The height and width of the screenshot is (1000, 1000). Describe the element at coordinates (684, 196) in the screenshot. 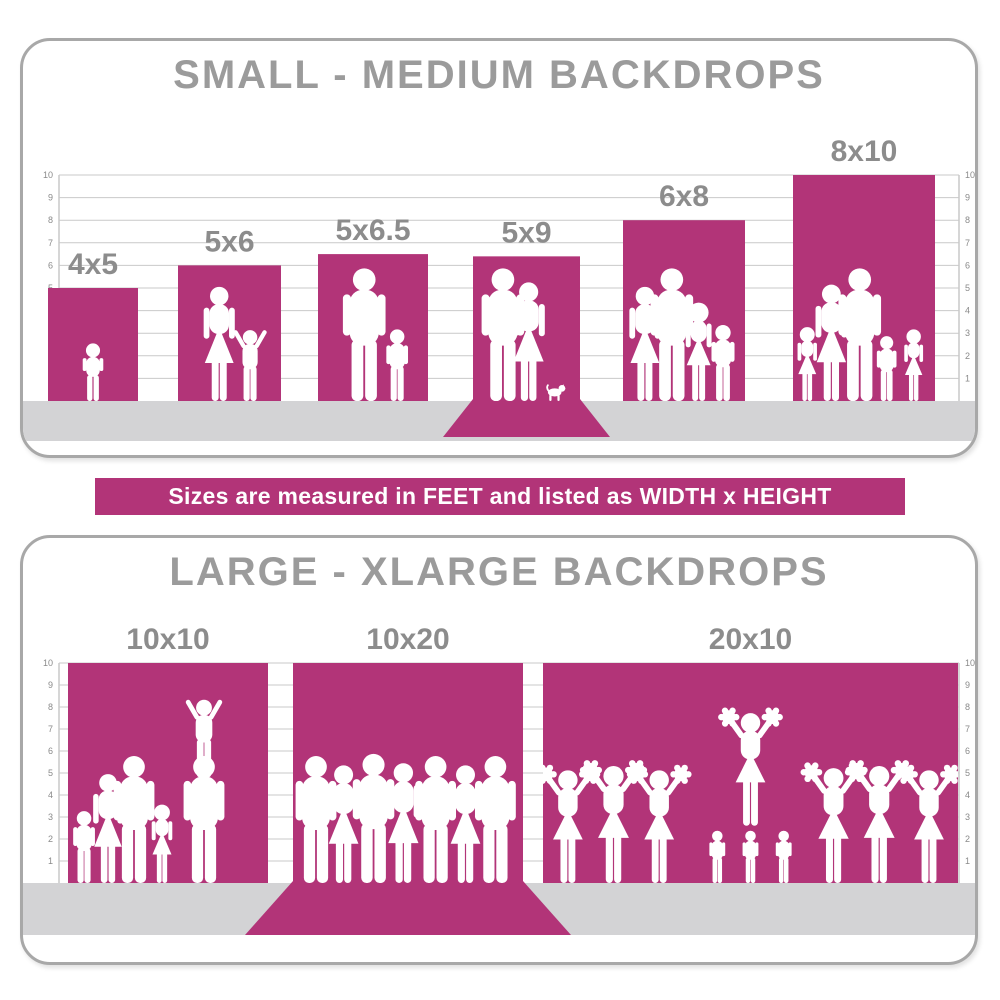

I see `bar-label-6x8: 6x8` at that location.